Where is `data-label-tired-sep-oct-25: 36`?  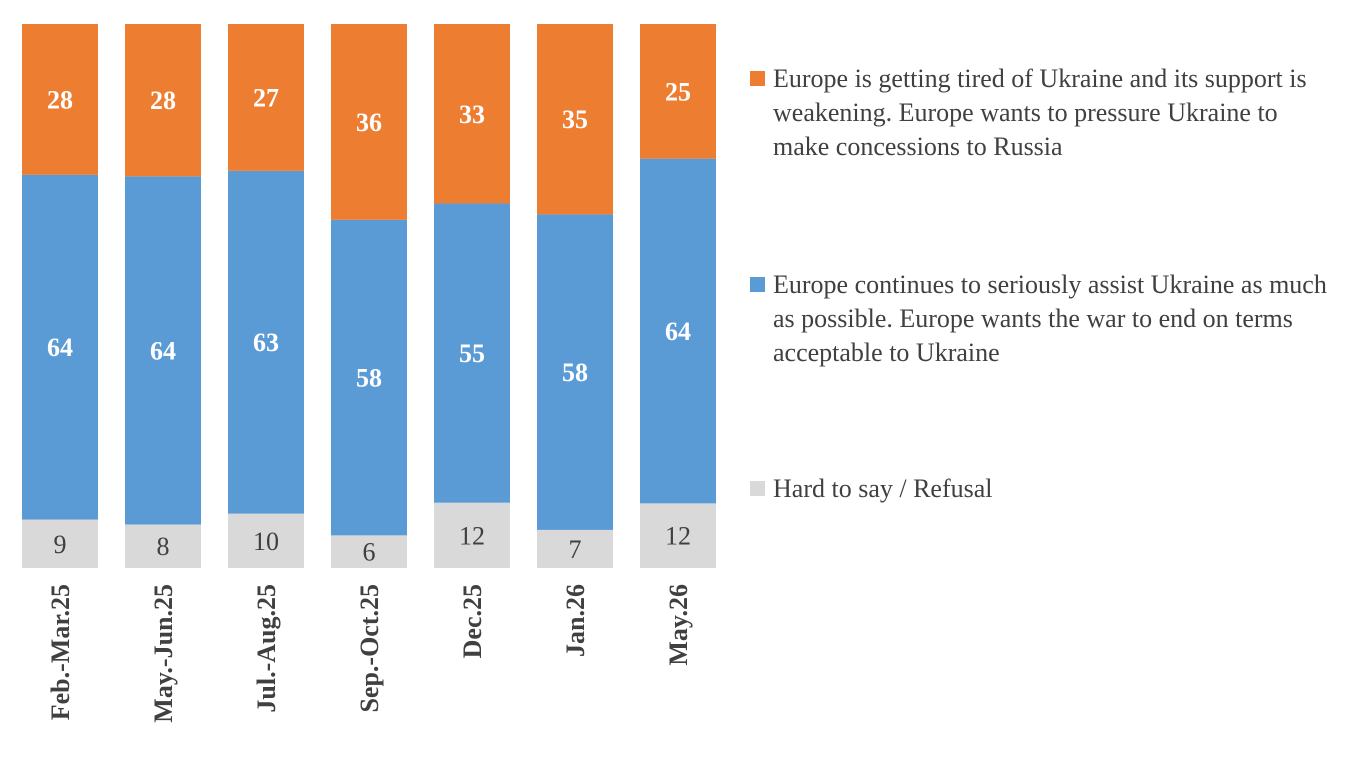 data-label-tired-sep-oct-25: 36 is located at coordinates (369, 122).